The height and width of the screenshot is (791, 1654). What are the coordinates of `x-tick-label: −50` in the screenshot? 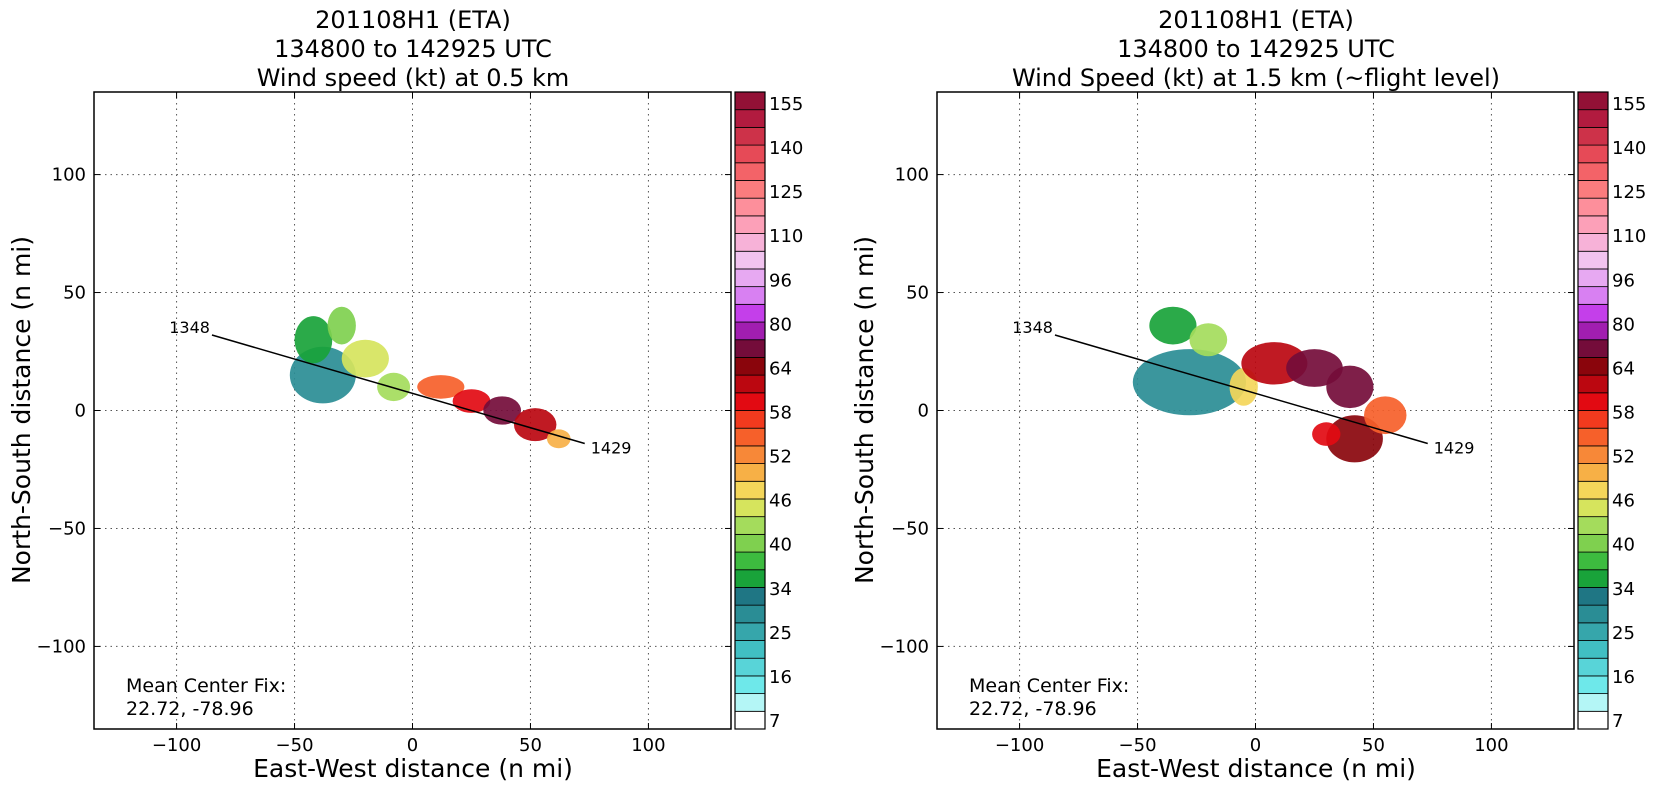 It's located at (295, 745).